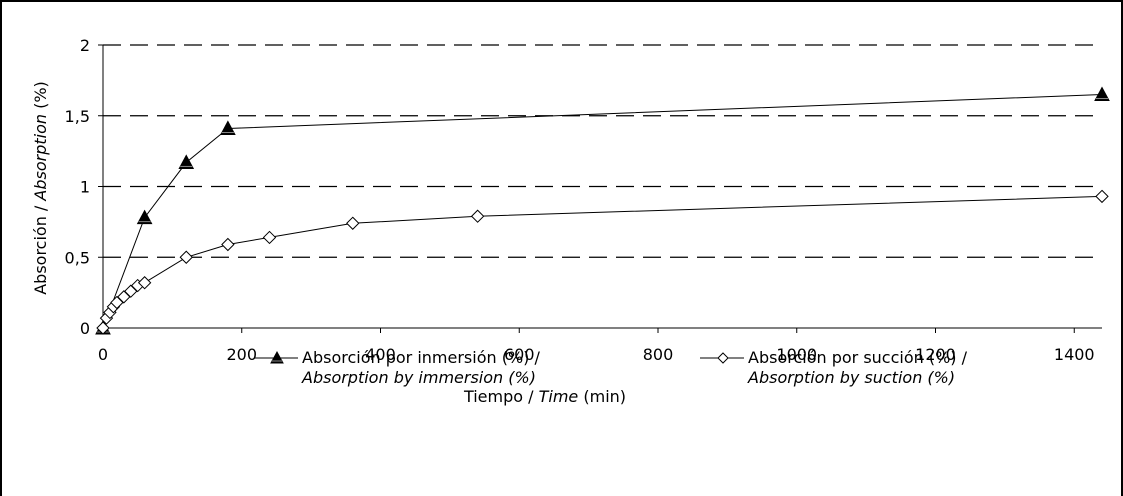 The image size is (1123, 496). Describe the element at coordinates (1074, 354) in the screenshot. I see `x-tick-label-7: 1400` at that location.